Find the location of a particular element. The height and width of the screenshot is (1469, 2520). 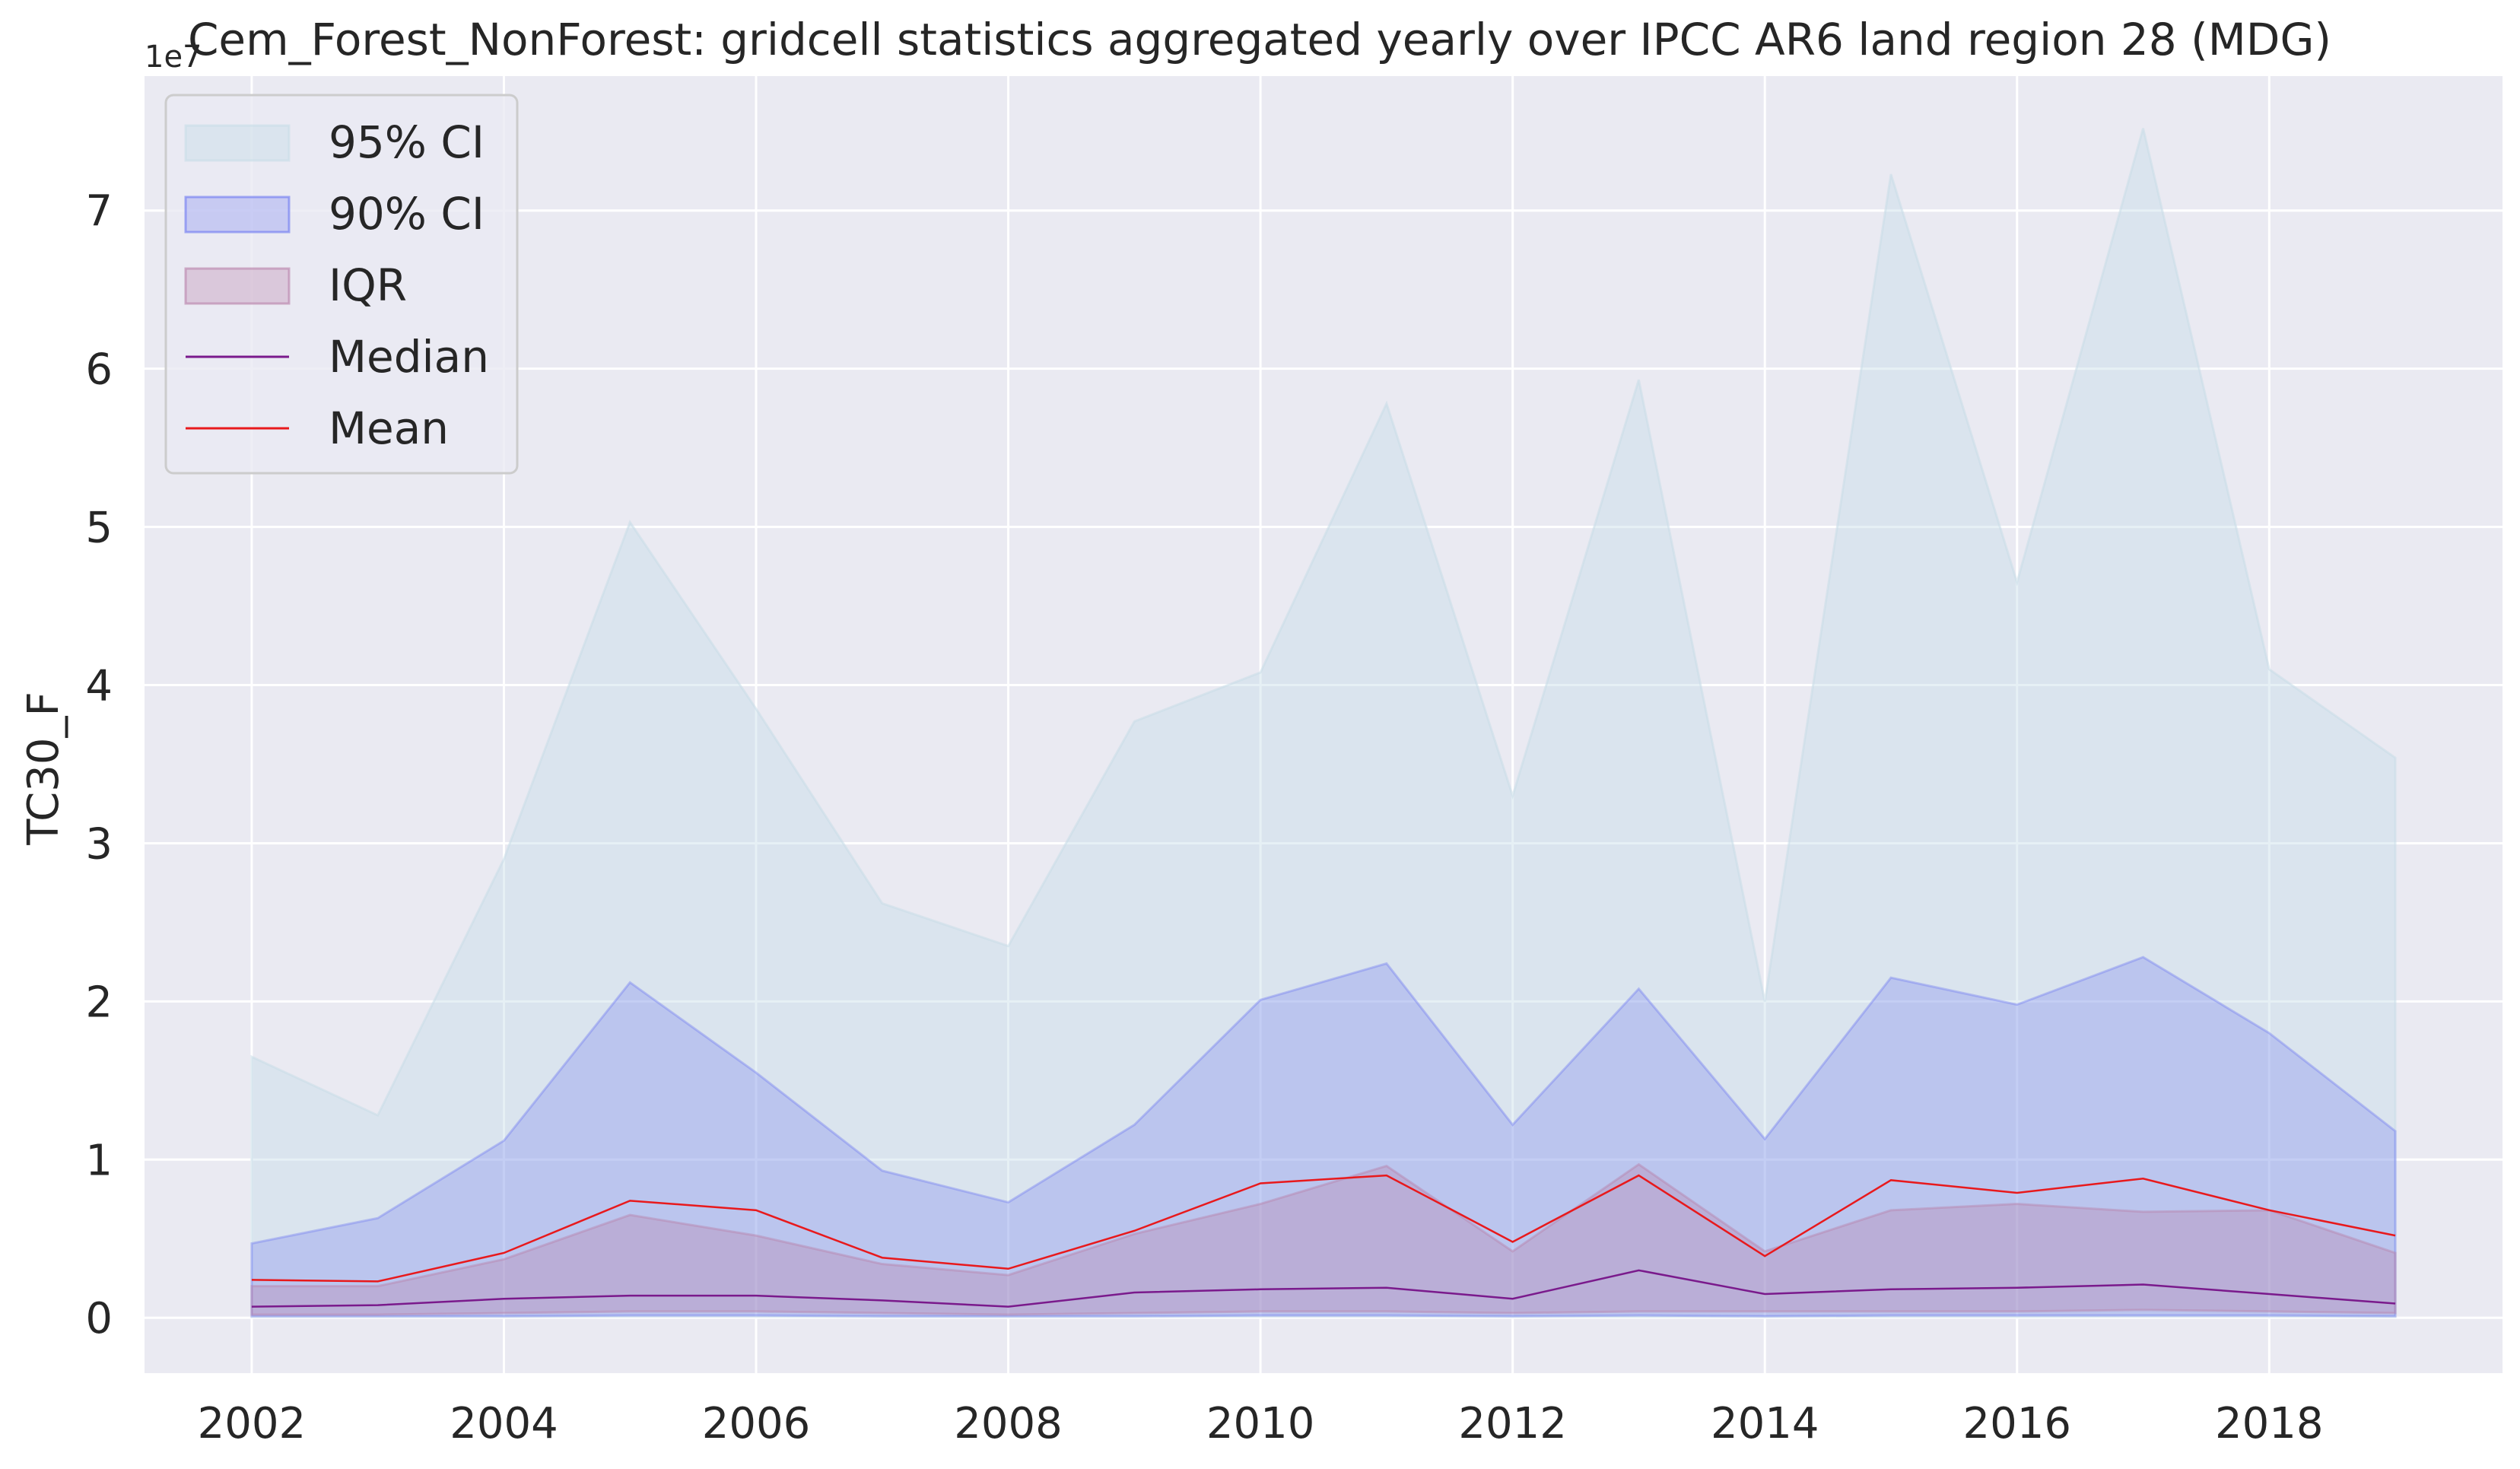

x-tick-label: 2006 is located at coordinates (756, 1423).